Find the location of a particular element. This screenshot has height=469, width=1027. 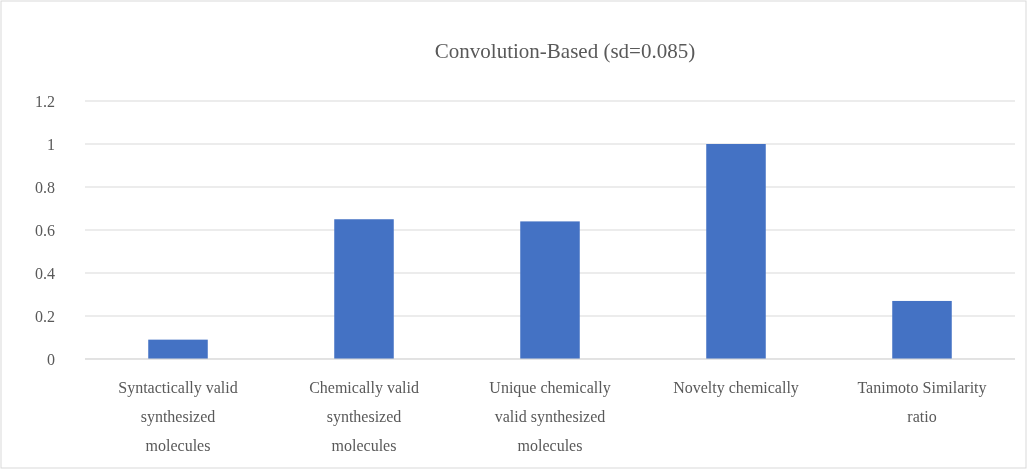

chart-title: Convolution-Based (sd=0.085) is located at coordinates (565, 51).